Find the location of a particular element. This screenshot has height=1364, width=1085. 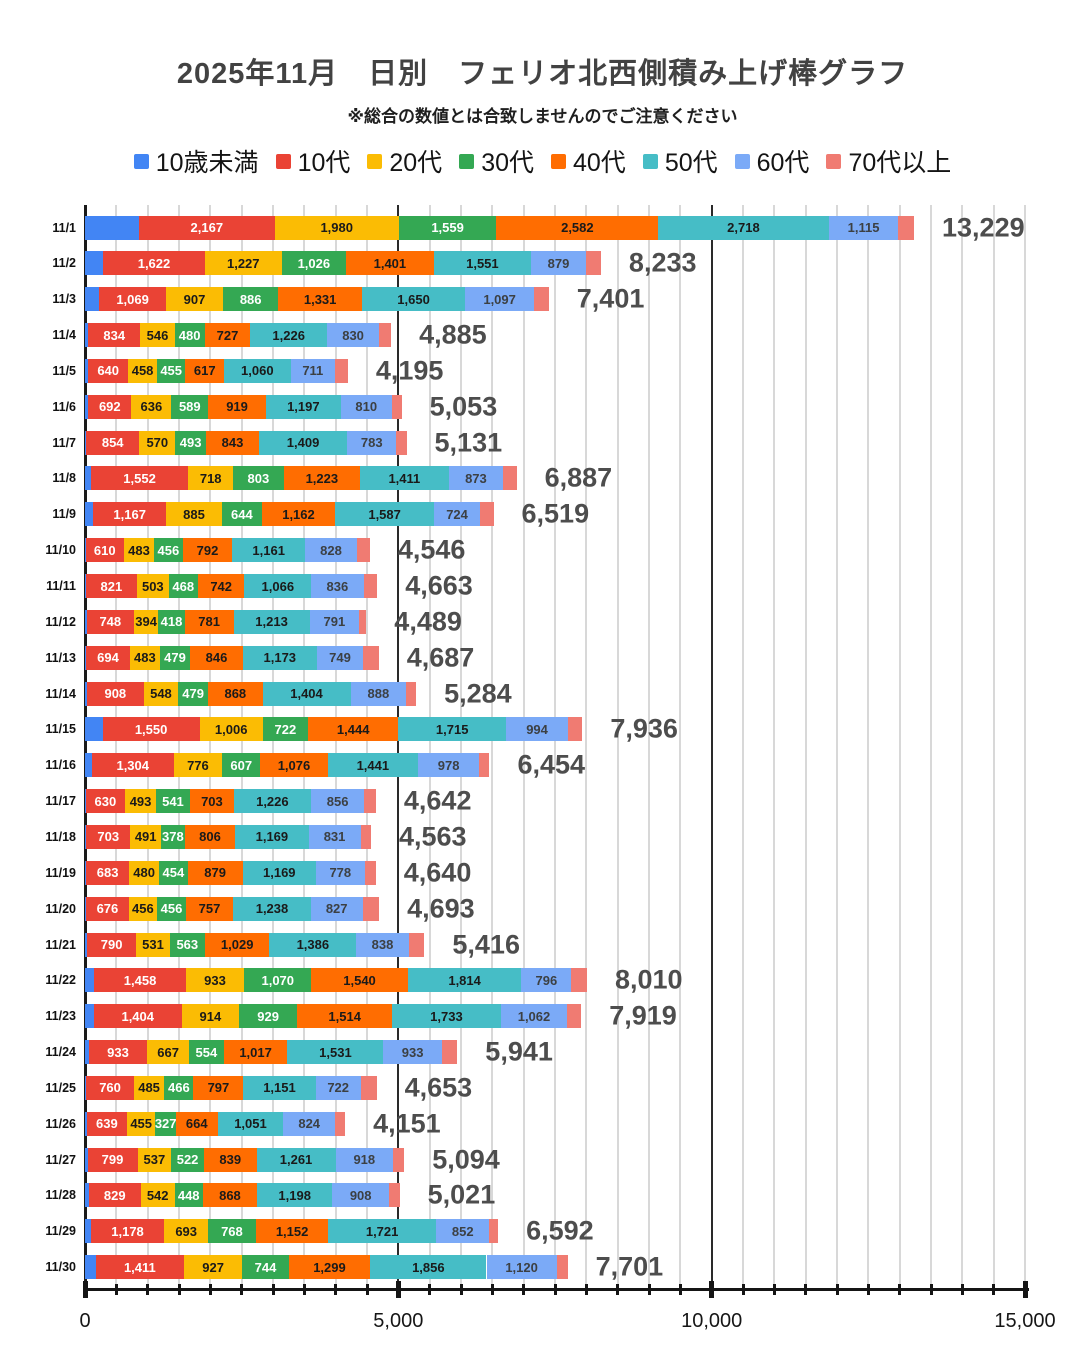

bar-segment: 1,721 is located at coordinates (382, 1231).